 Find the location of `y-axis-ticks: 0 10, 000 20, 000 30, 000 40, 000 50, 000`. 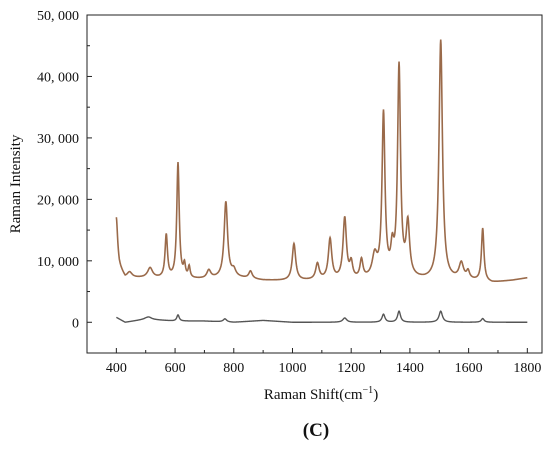

y-axis-ticks: 0 10, 000 20, 000 30, 000 40, 000 50, 000 is located at coordinates (64, 181).